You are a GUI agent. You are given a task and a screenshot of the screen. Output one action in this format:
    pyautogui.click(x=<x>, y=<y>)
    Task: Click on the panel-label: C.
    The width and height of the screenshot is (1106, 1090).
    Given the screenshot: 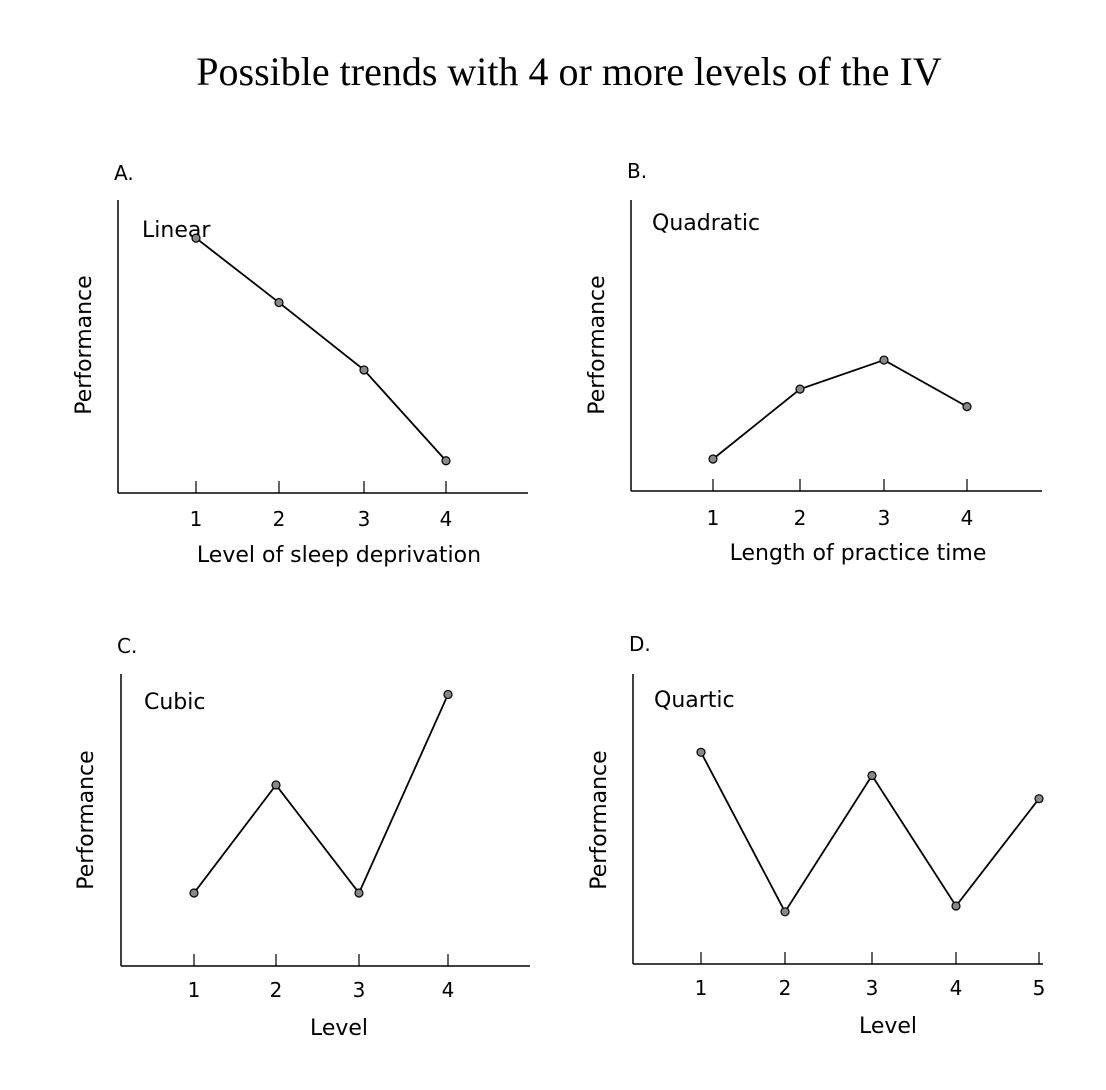 What is the action you would take?
    pyautogui.click(x=127, y=646)
    